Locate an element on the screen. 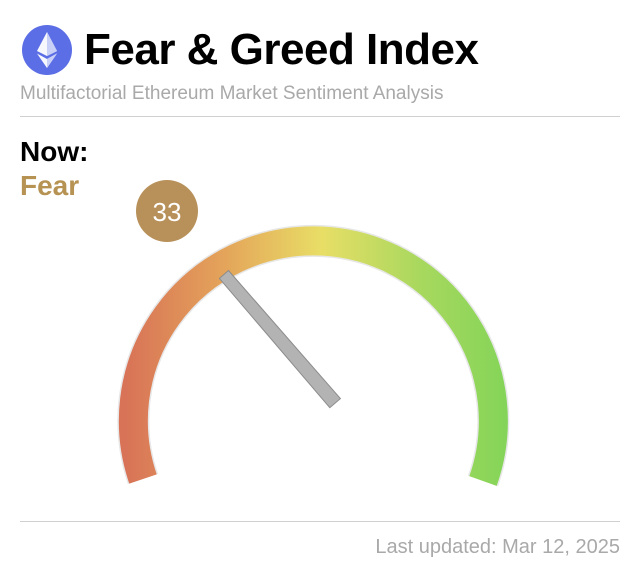 The image size is (640, 570). value-badge is located at coordinates (167, 211).